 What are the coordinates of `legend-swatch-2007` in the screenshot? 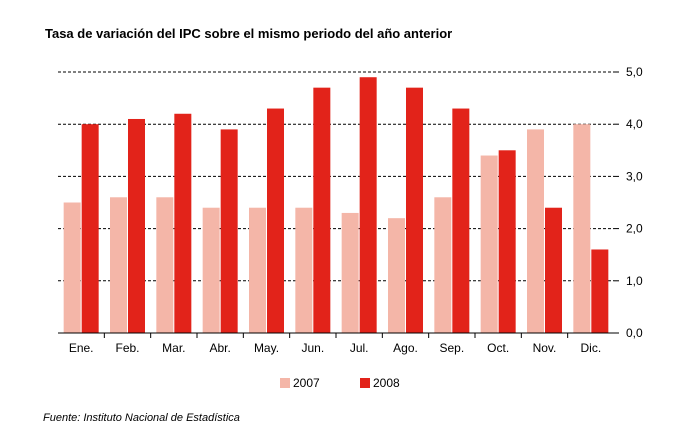 It's located at (285, 383).